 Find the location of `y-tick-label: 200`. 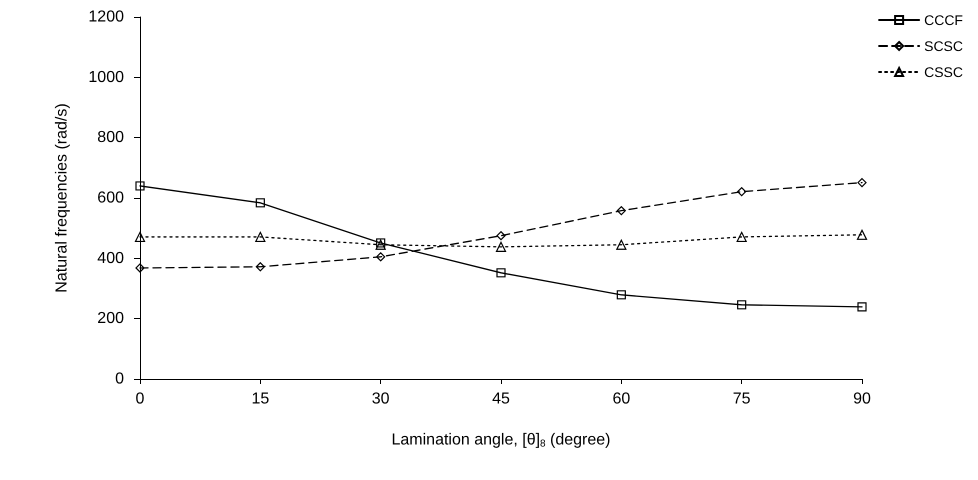

y-tick-label: 200 is located at coordinates (110, 319).